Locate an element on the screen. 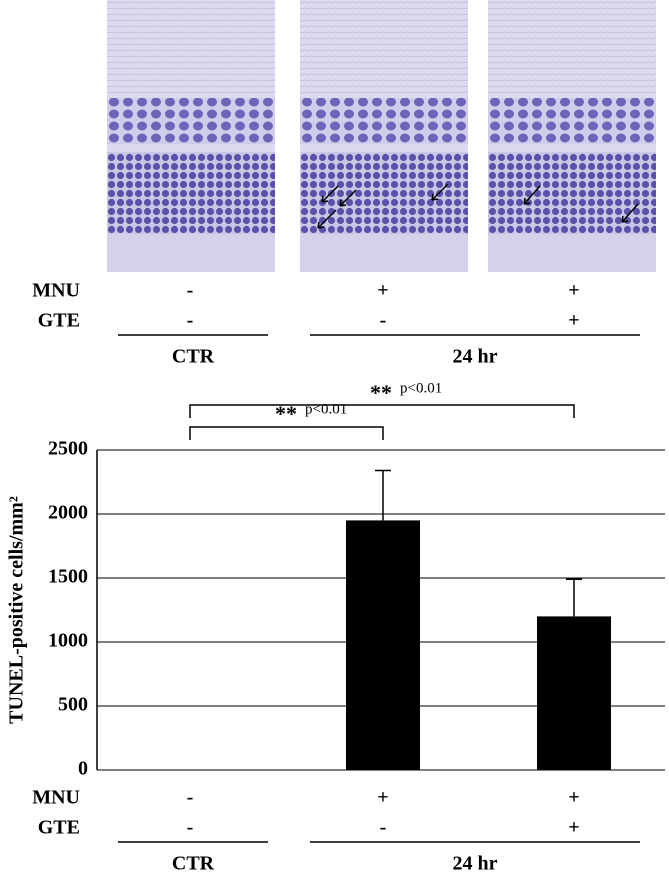  y-tick-label: 1500 is located at coordinates (68, 577).